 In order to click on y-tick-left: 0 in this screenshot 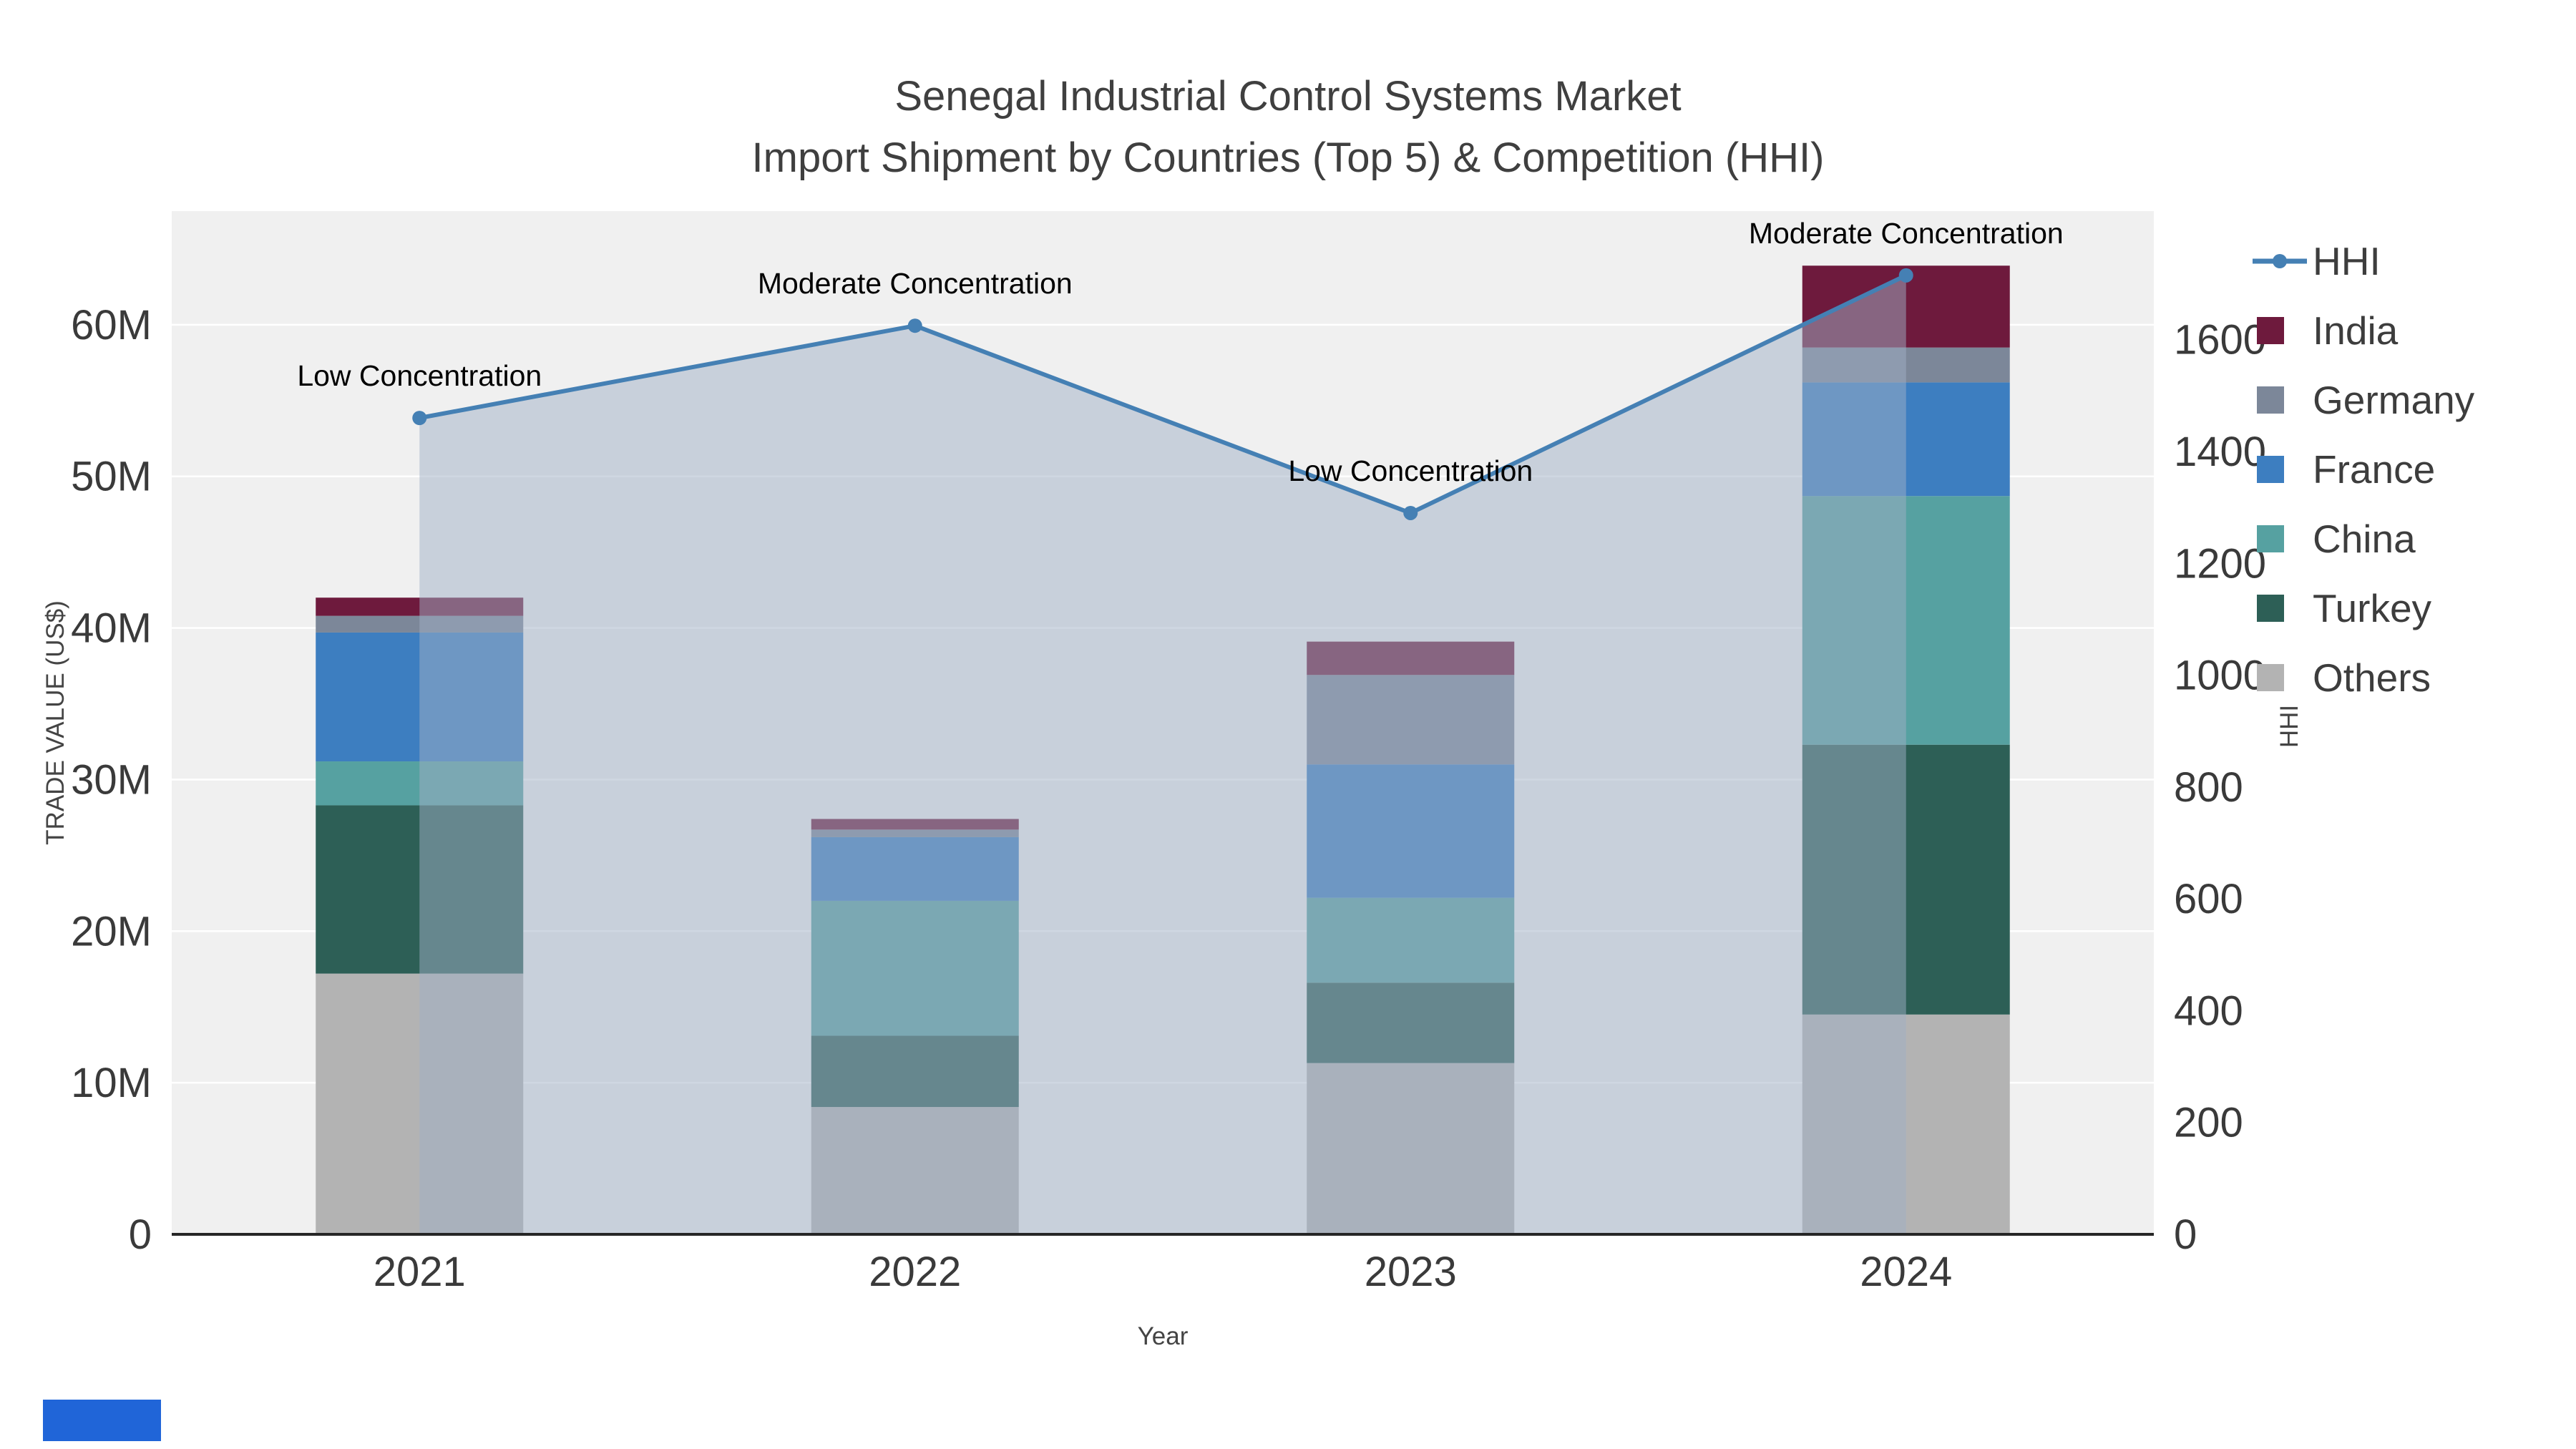, I will do `click(140, 1234)`.